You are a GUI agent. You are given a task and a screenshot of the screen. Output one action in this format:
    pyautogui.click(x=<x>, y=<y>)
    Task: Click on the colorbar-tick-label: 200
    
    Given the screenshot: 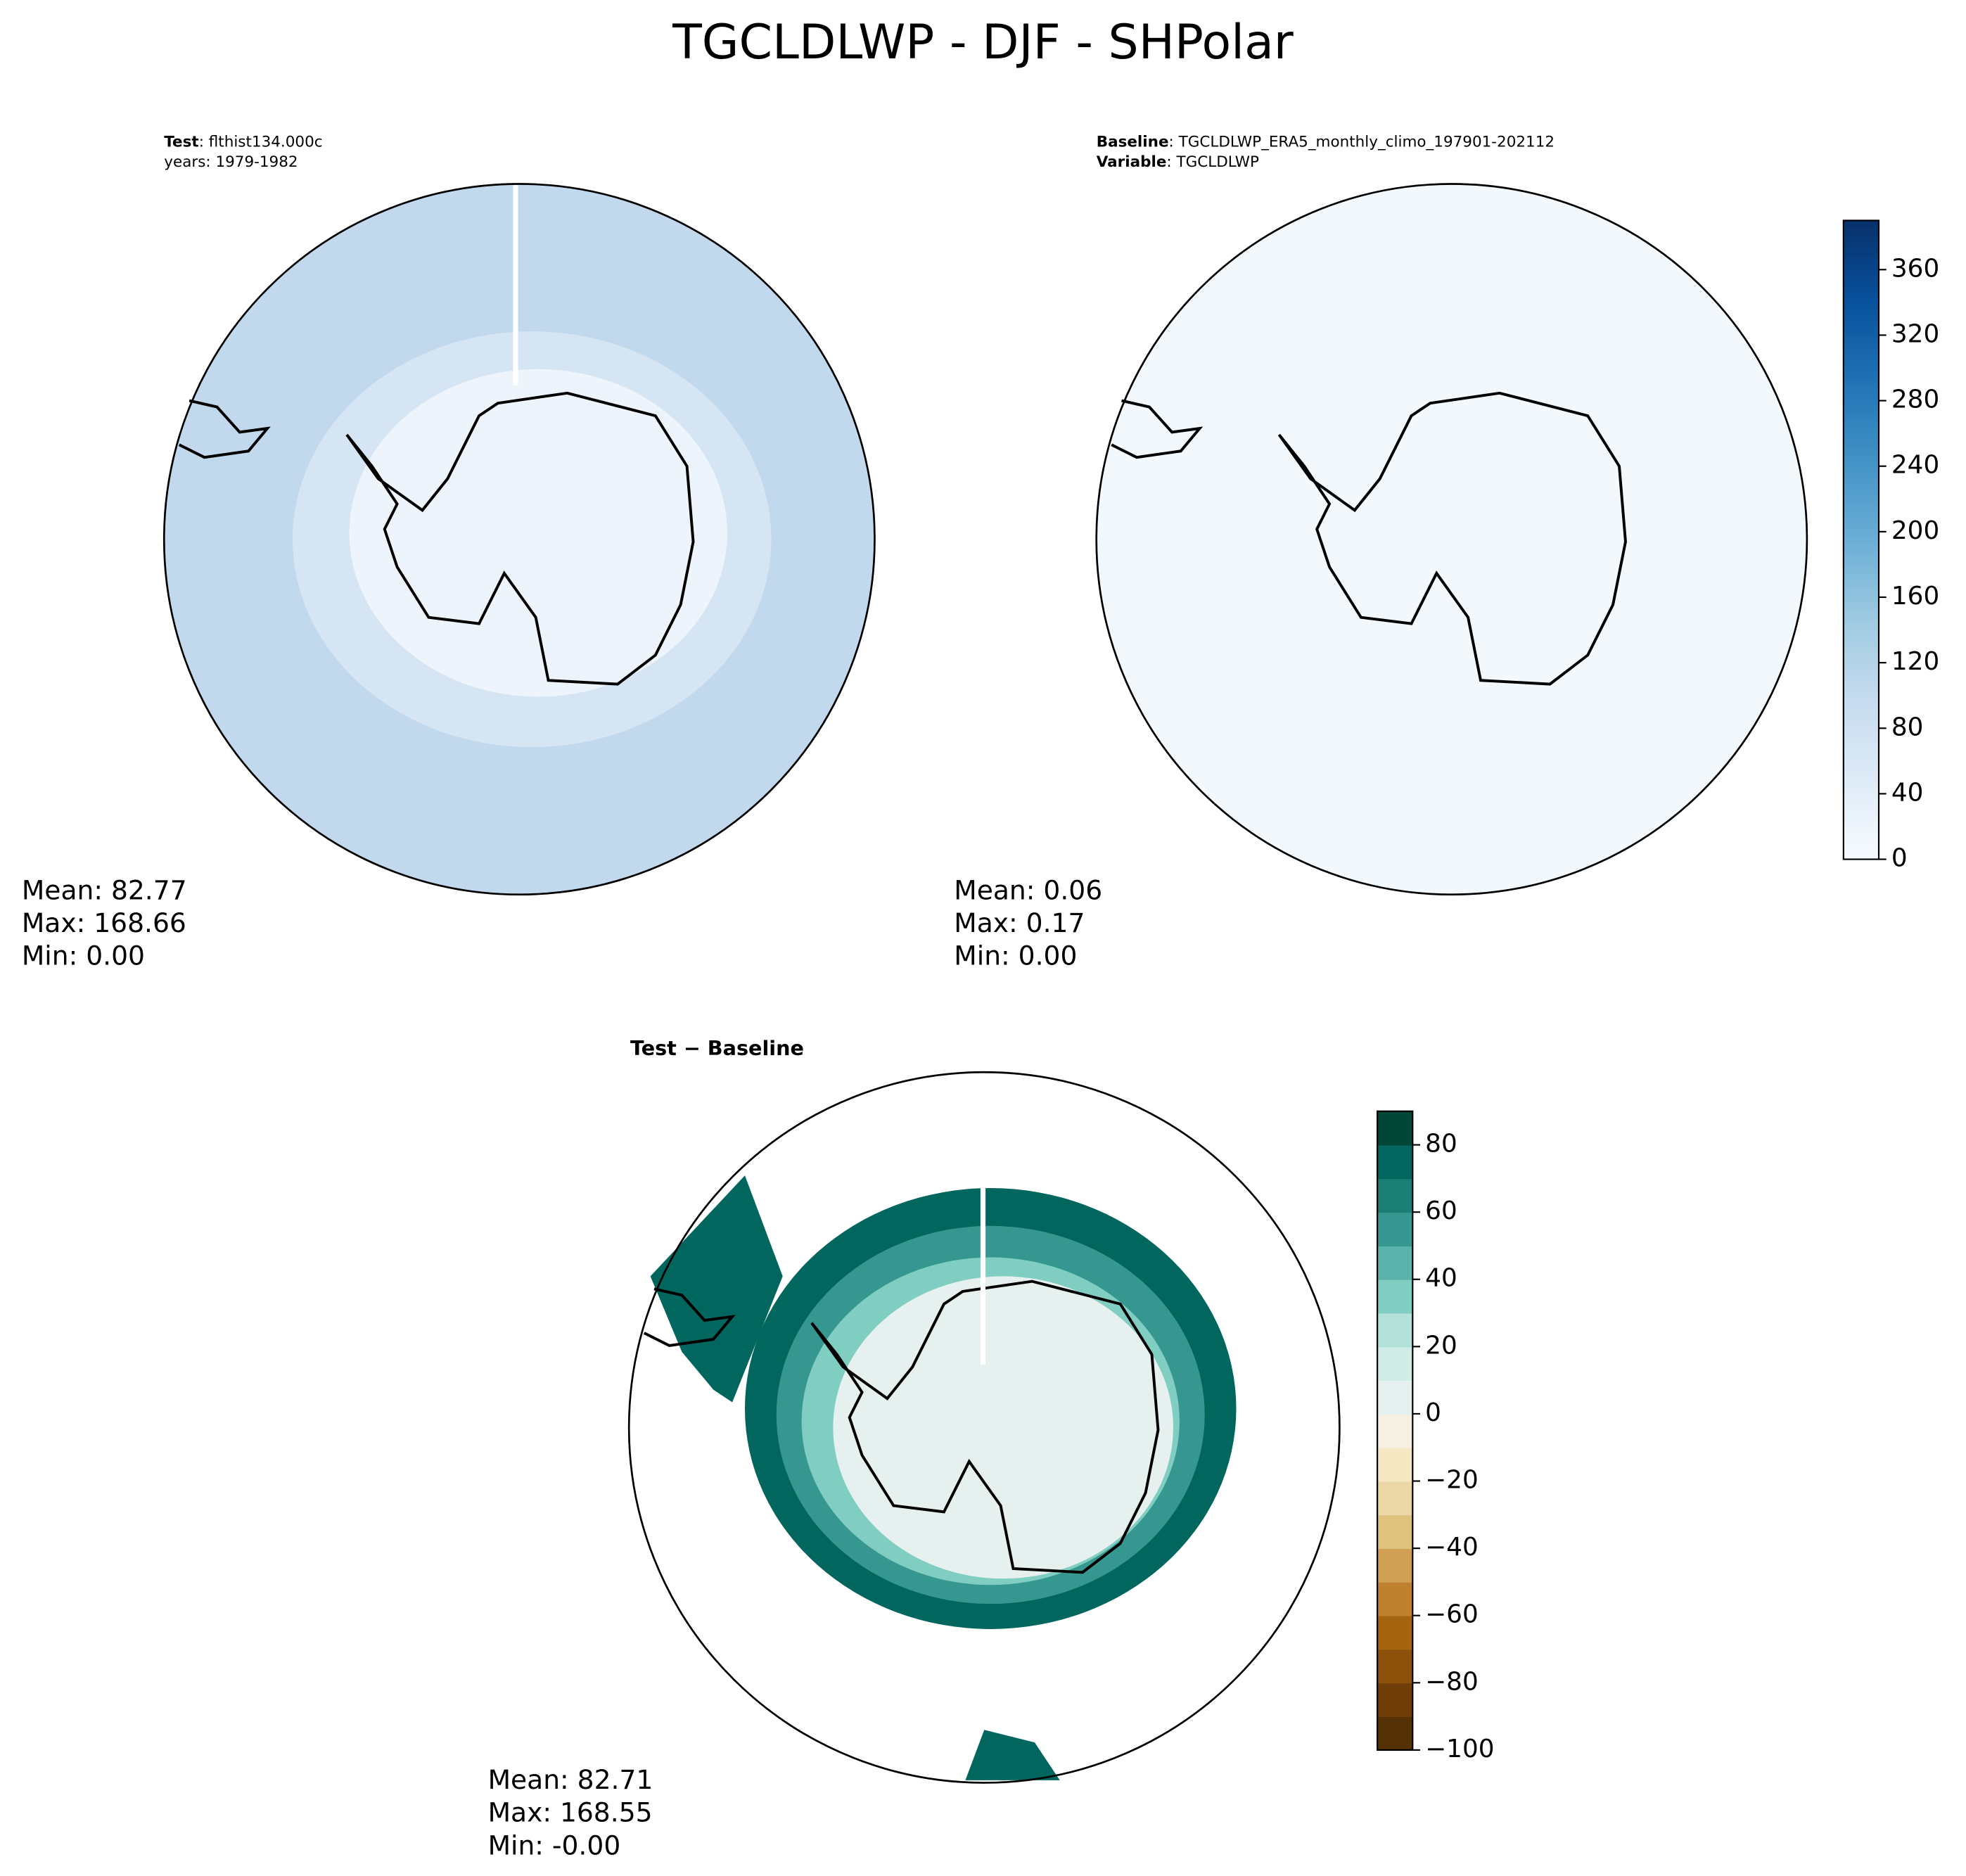 What is the action you would take?
    pyautogui.click(x=1915, y=530)
    